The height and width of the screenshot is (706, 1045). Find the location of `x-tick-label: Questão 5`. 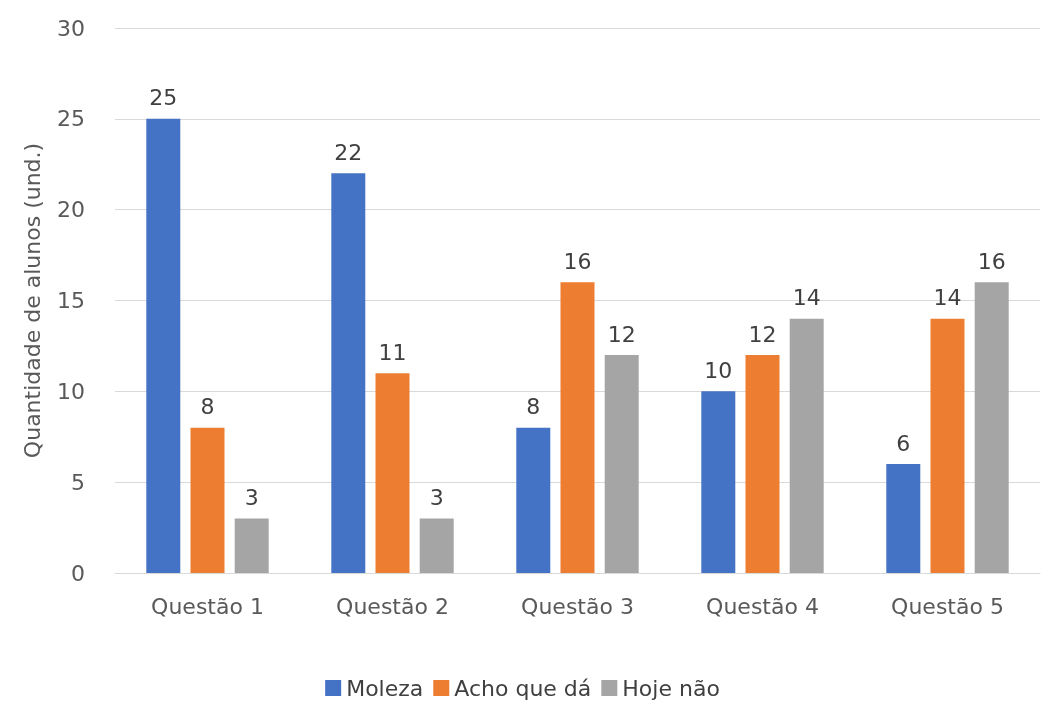

x-tick-label: Questão 5 is located at coordinates (947, 606).